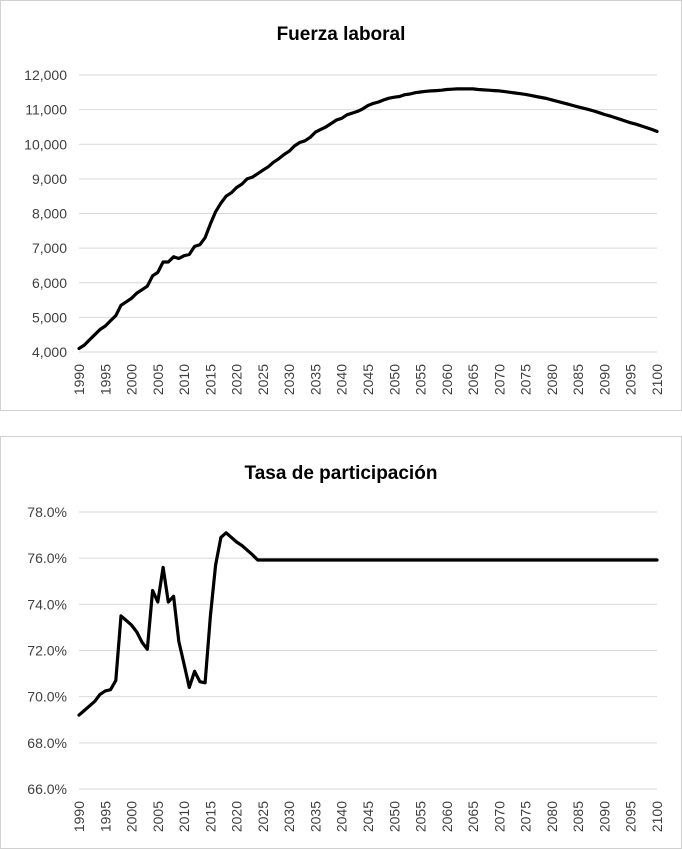  Describe the element at coordinates (46, 110) in the screenshot. I see `y-tick-label: 11,000` at that location.